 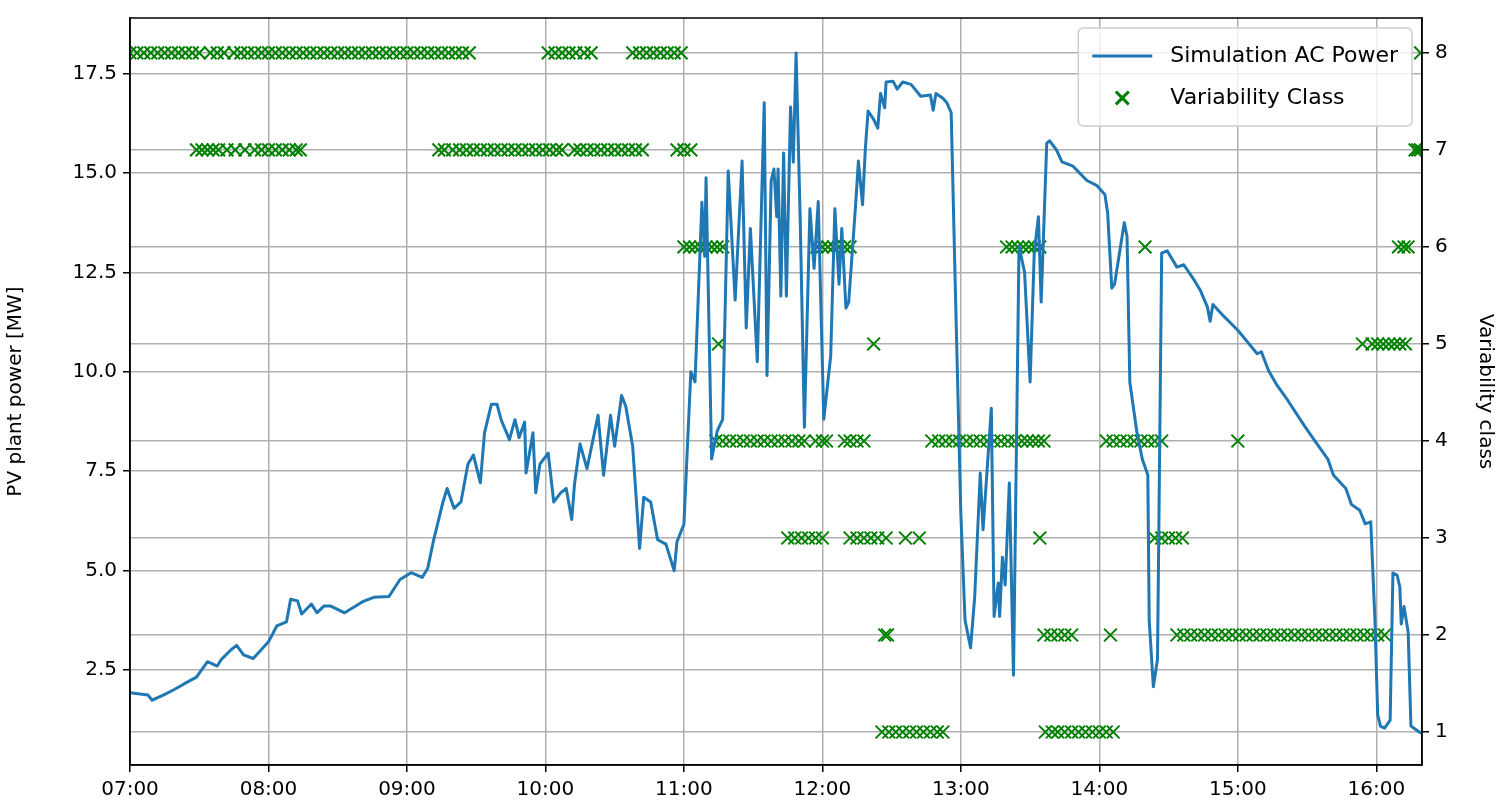 I want to click on y-tick-label: 10.0, so click(x=94, y=369).